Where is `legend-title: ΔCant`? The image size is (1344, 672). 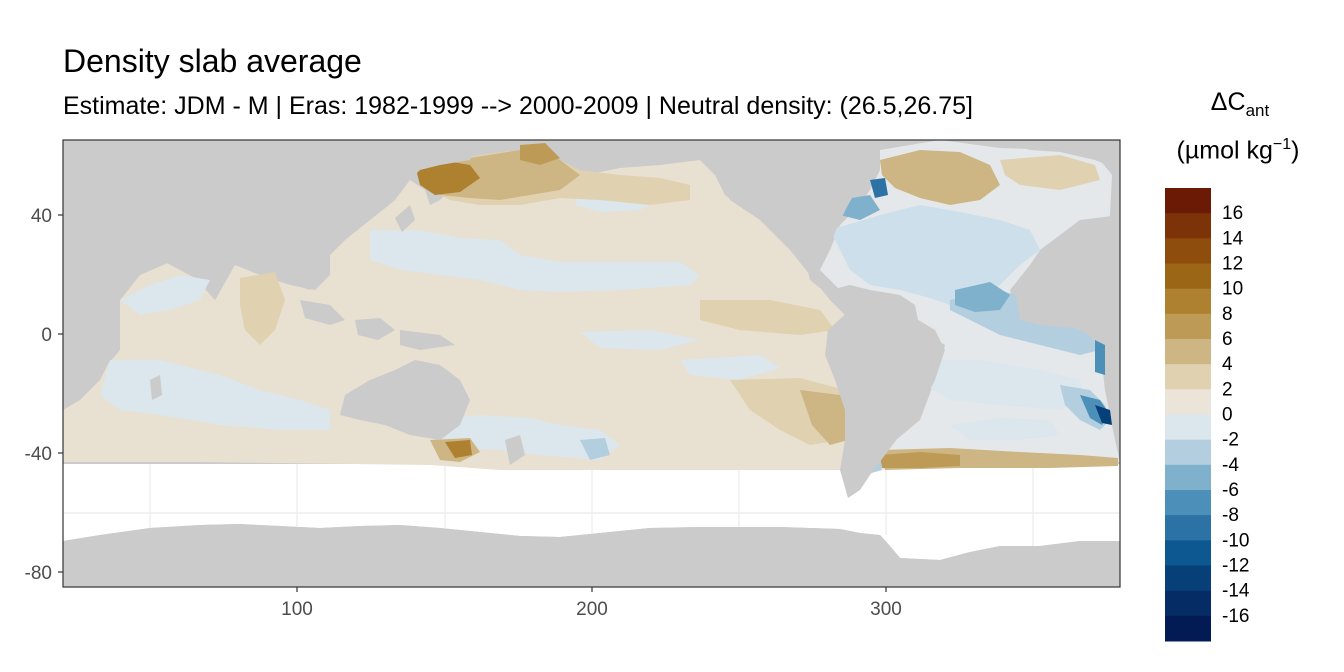 legend-title: ΔCant is located at coordinates (1240, 104).